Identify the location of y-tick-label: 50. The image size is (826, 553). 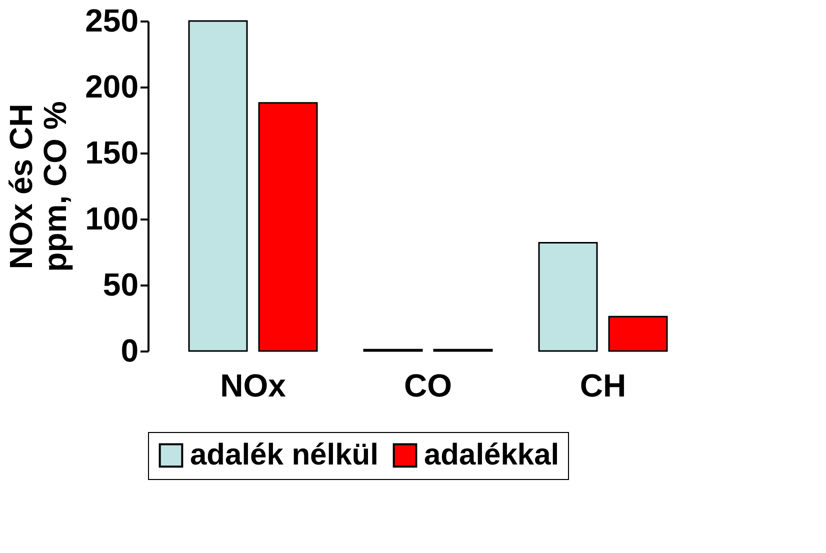
(120, 284).